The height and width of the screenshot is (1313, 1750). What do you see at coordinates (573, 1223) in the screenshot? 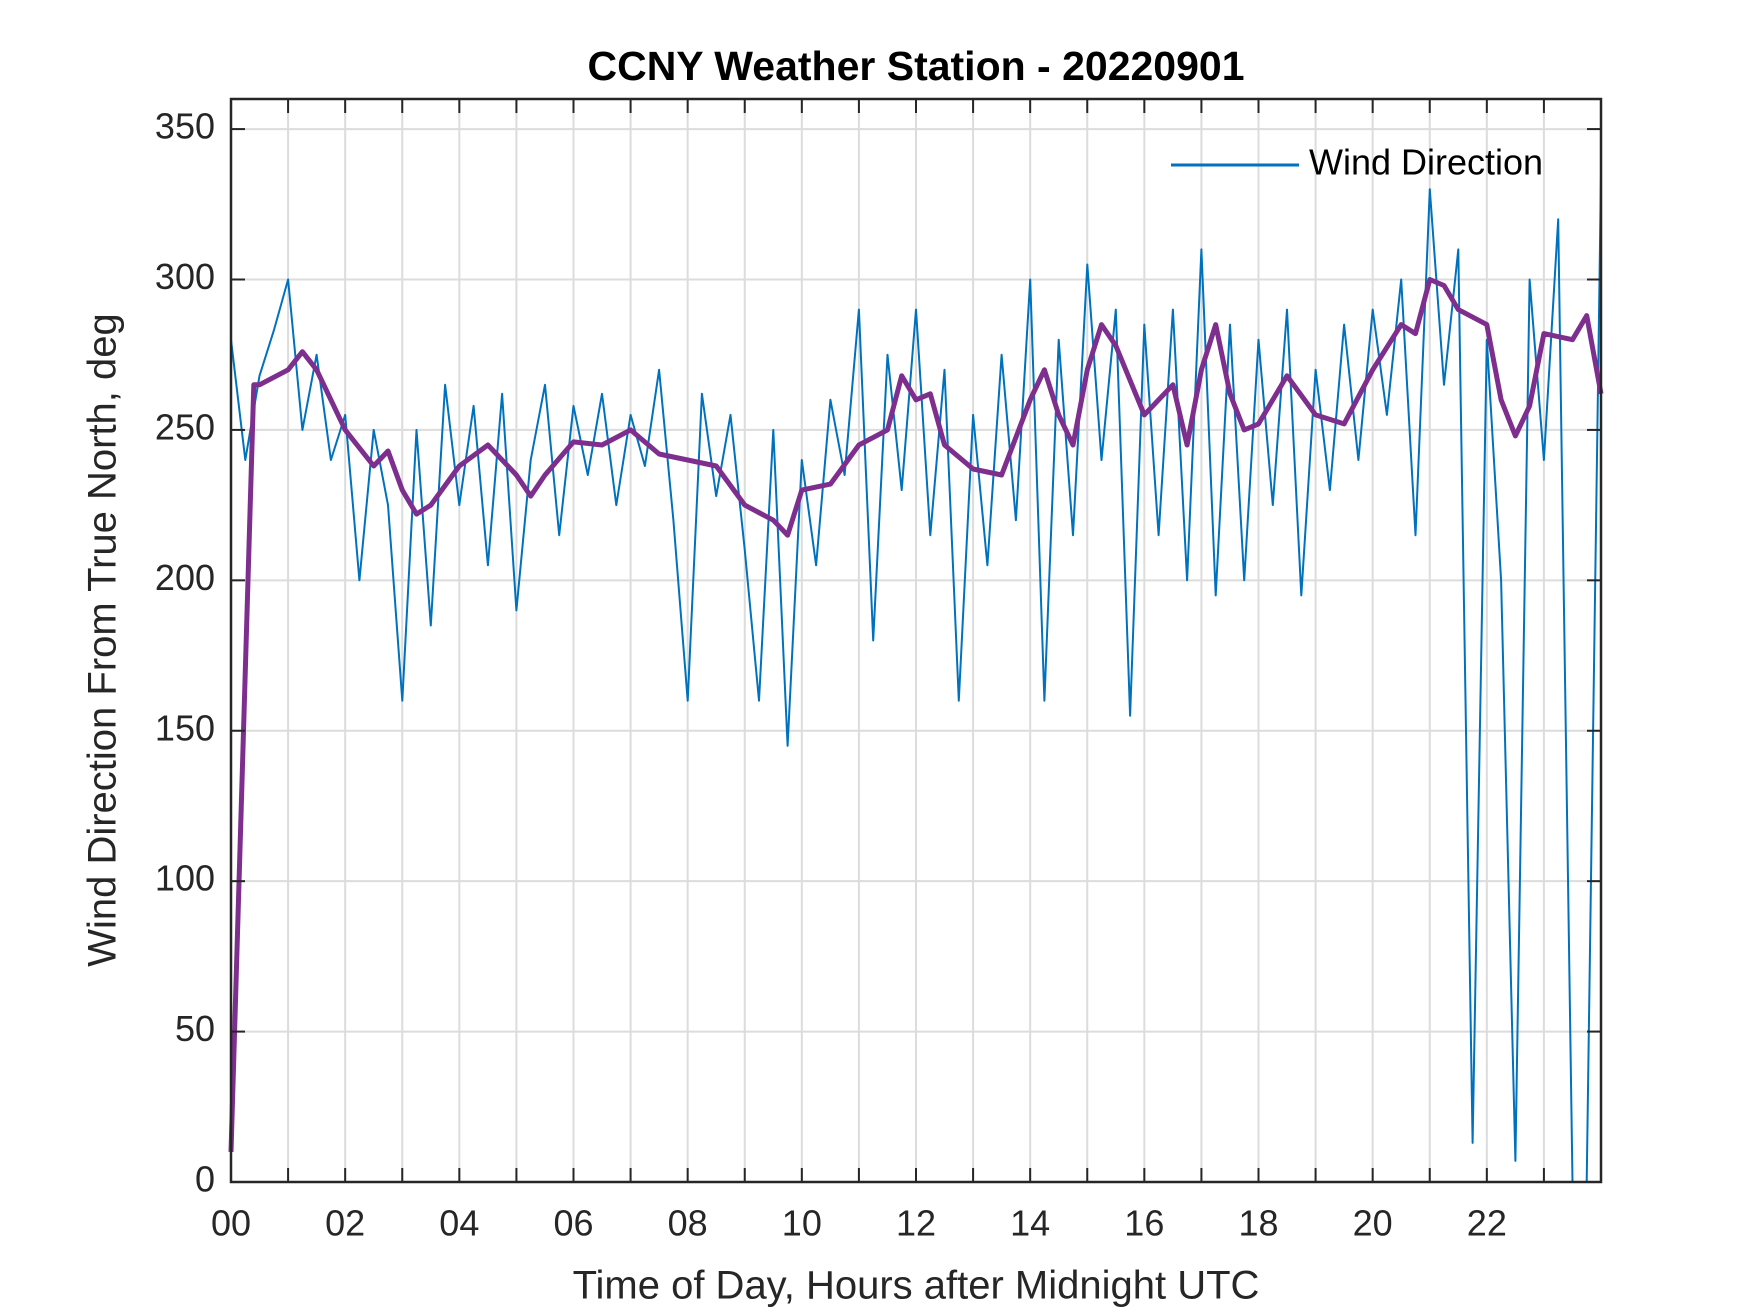
I see `x-tick-label: 06` at bounding box center [573, 1223].